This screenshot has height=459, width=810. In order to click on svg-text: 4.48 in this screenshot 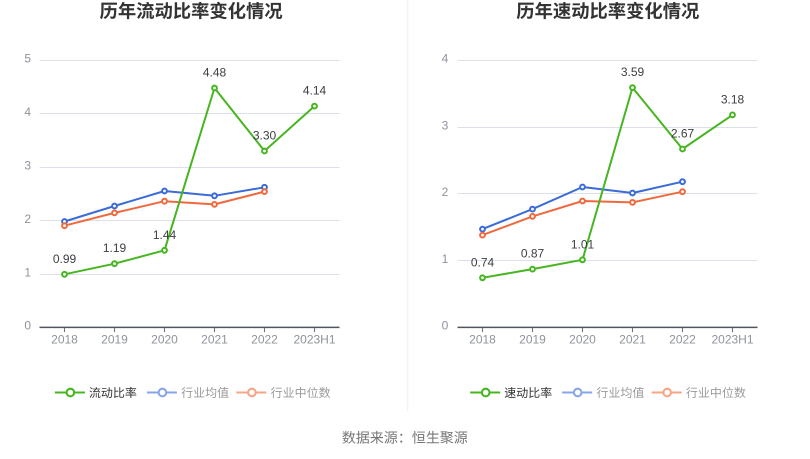, I will do `click(215, 73)`.